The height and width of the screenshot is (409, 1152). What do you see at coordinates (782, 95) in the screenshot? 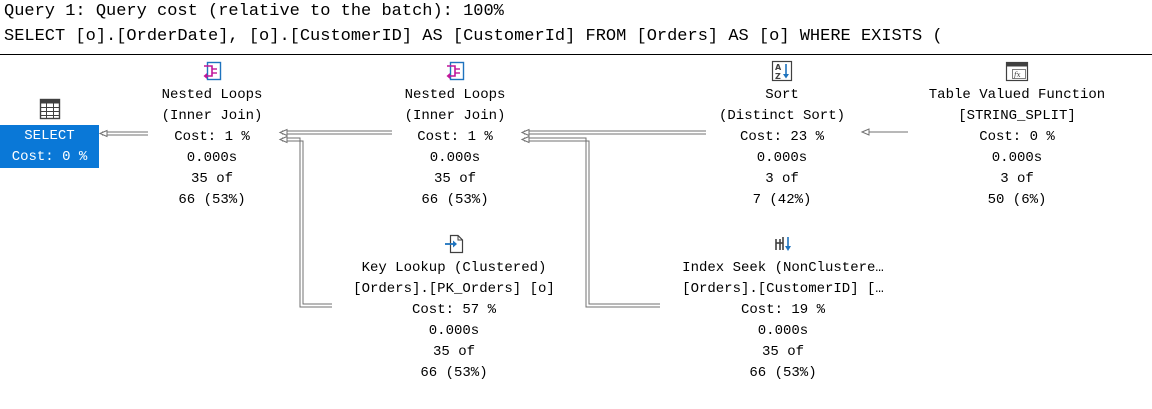
I see `node-name: Sort` at bounding box center [782, 95].